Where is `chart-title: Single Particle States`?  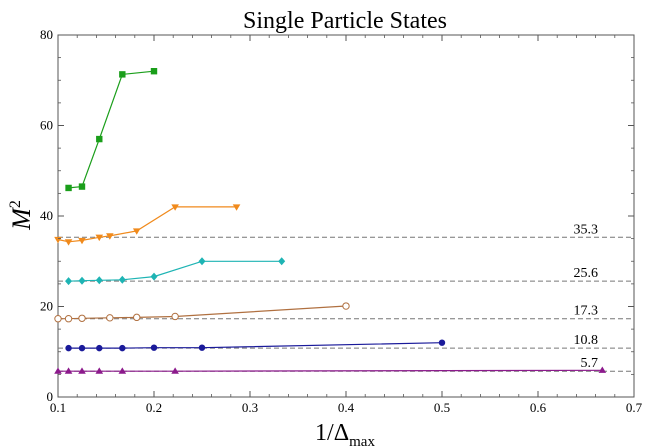 chart-title: Single Particle States is located at coordinates (345, 21).